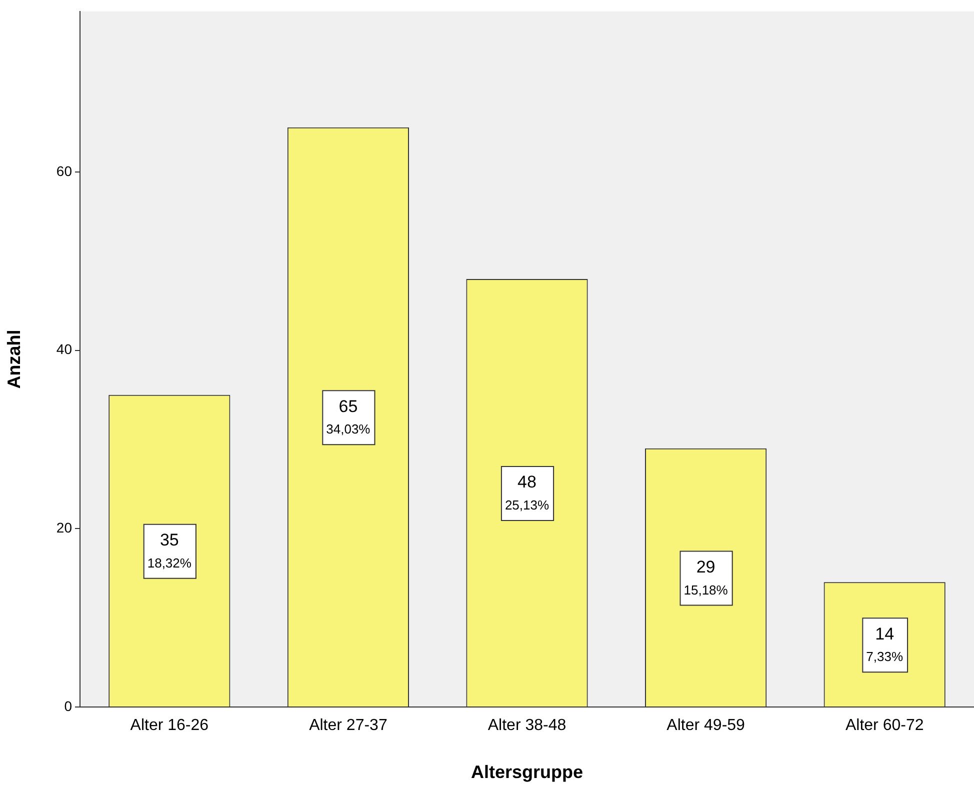 The width and height of the screenshot is (974, 788). What do you see at coordinates (527, 492) in the screenshot?
I see `data-label: 48 25,13%` at bounding box center [527, 492].